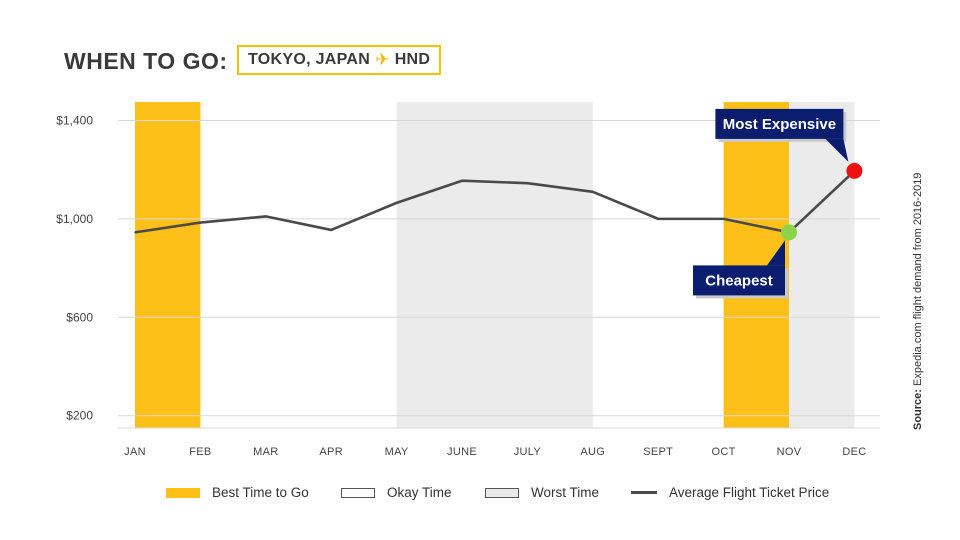 The width and height of the screenshot is (960, 540). Describe the element at coordinates (778, 203) in the screenshot. I see `annotations: Most Expensive Cheapest` at that location.